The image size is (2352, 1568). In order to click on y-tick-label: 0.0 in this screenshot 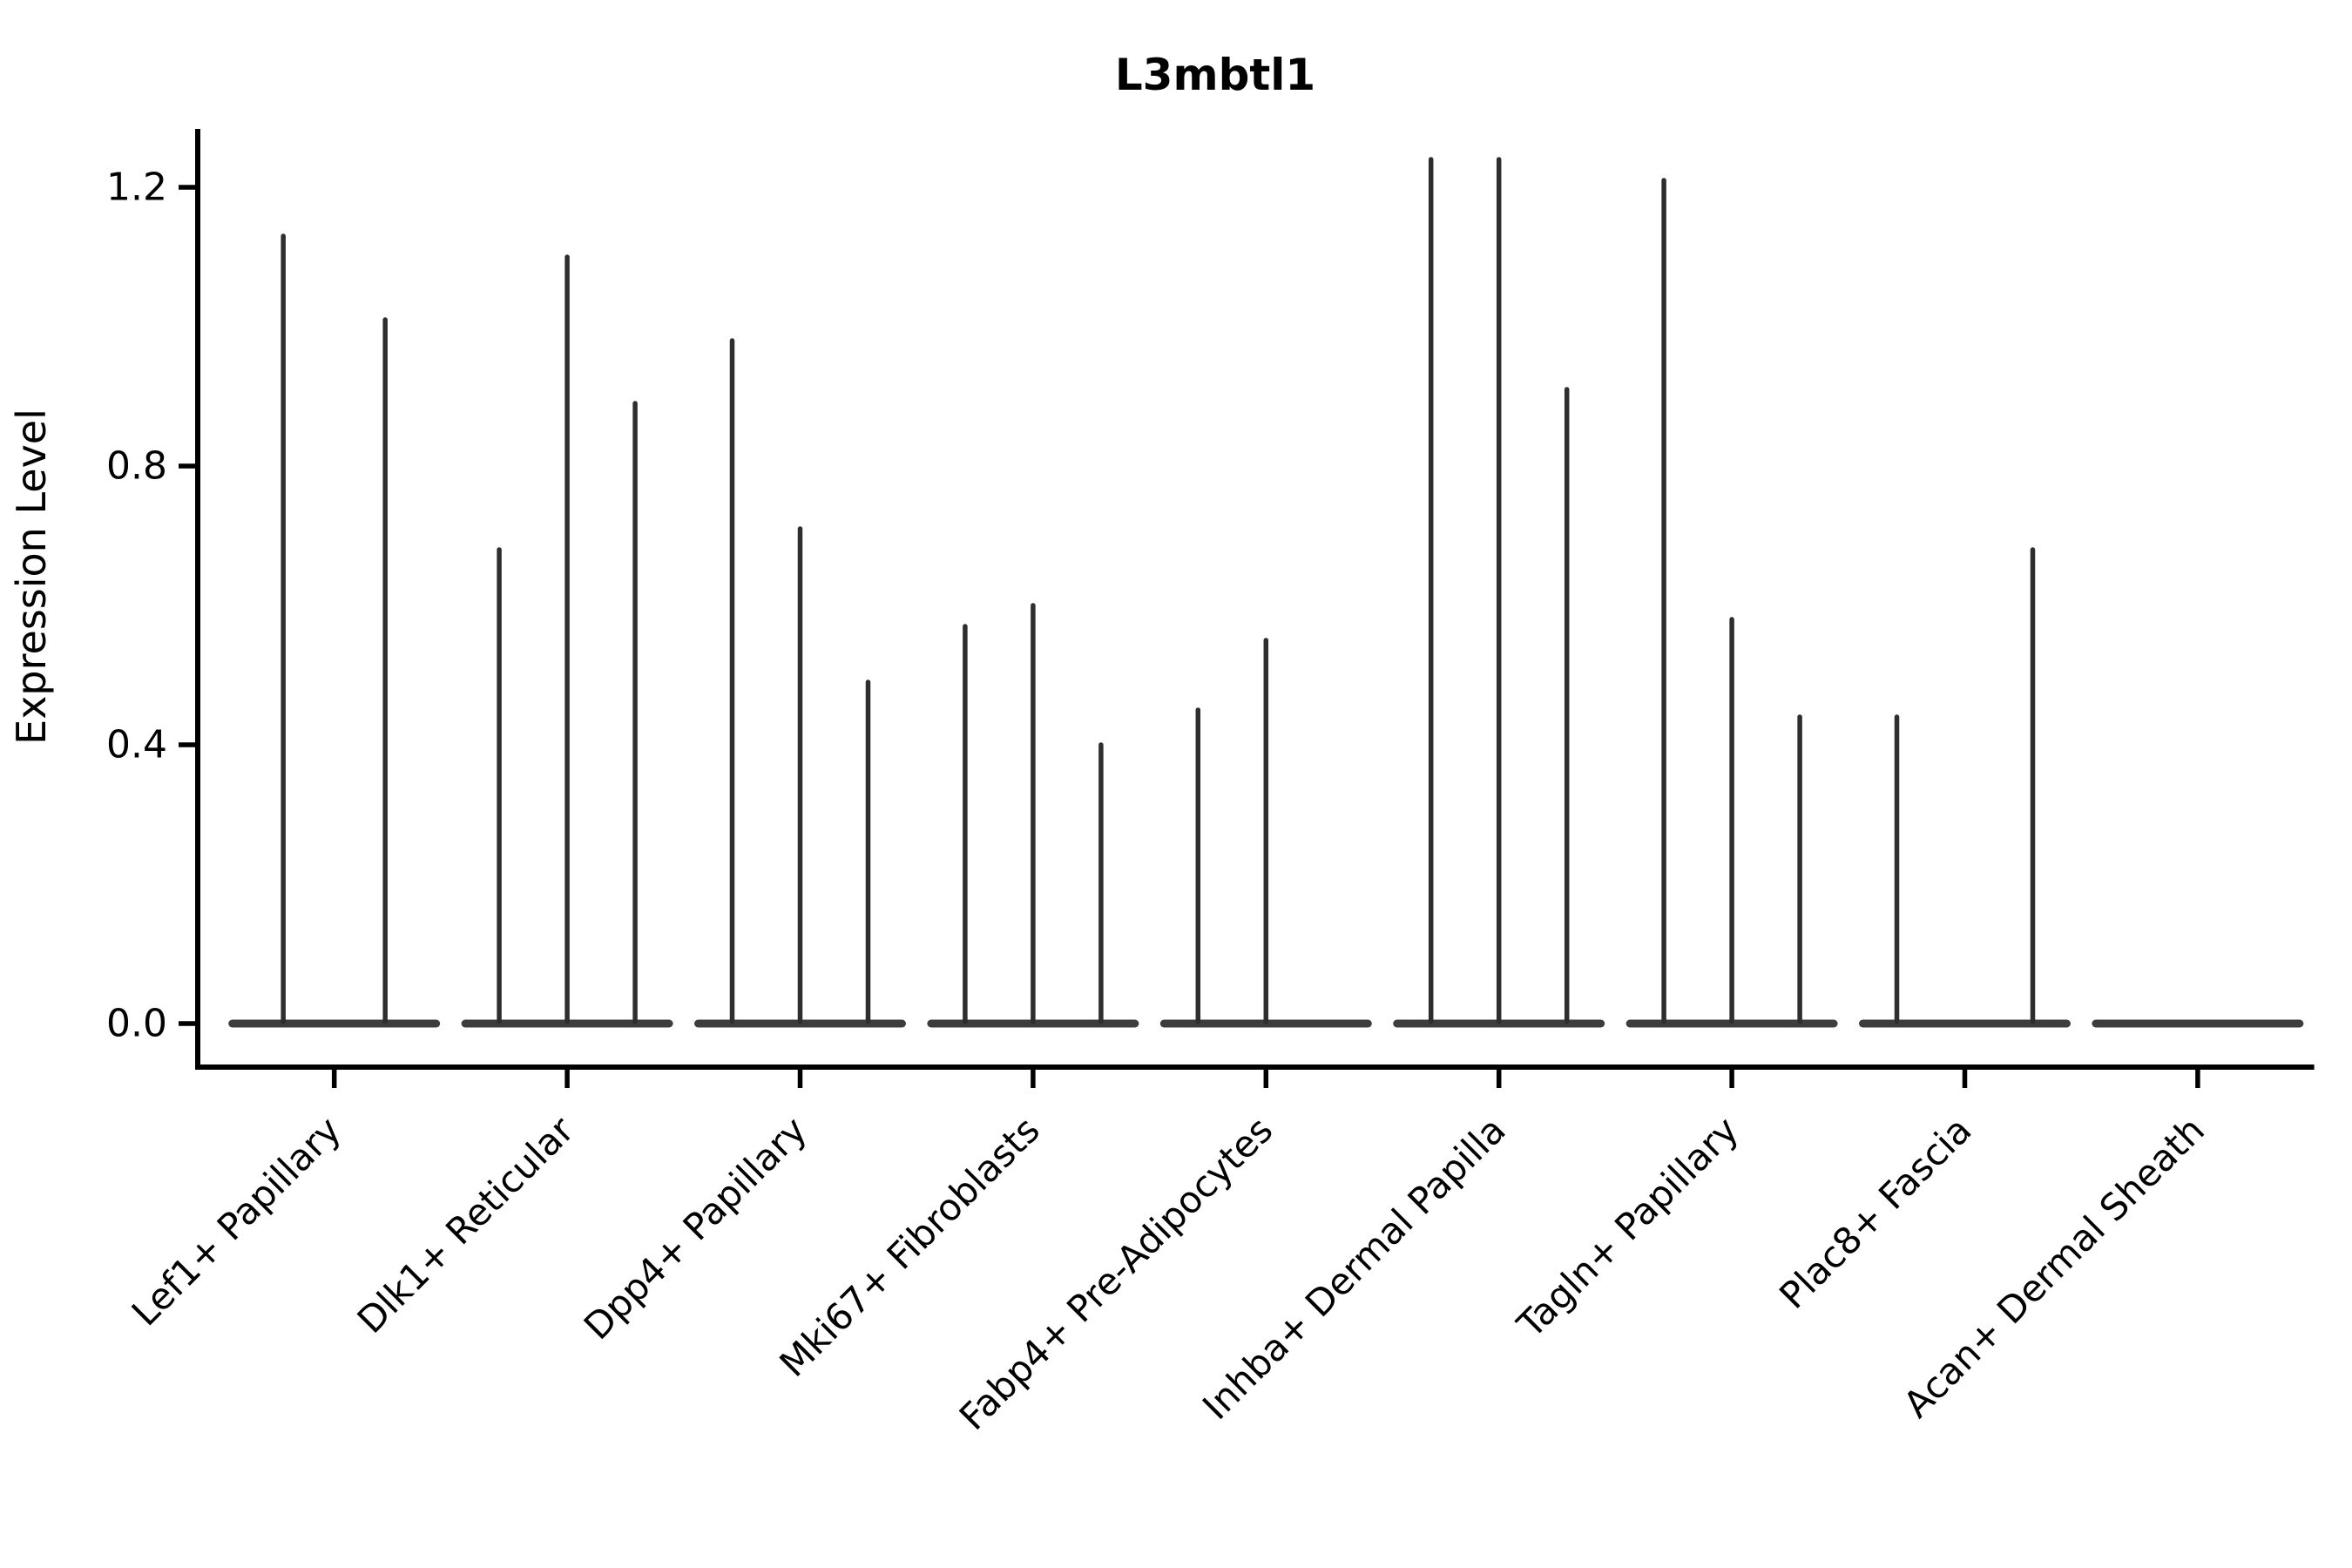, I will do `click(136, 1024)`.